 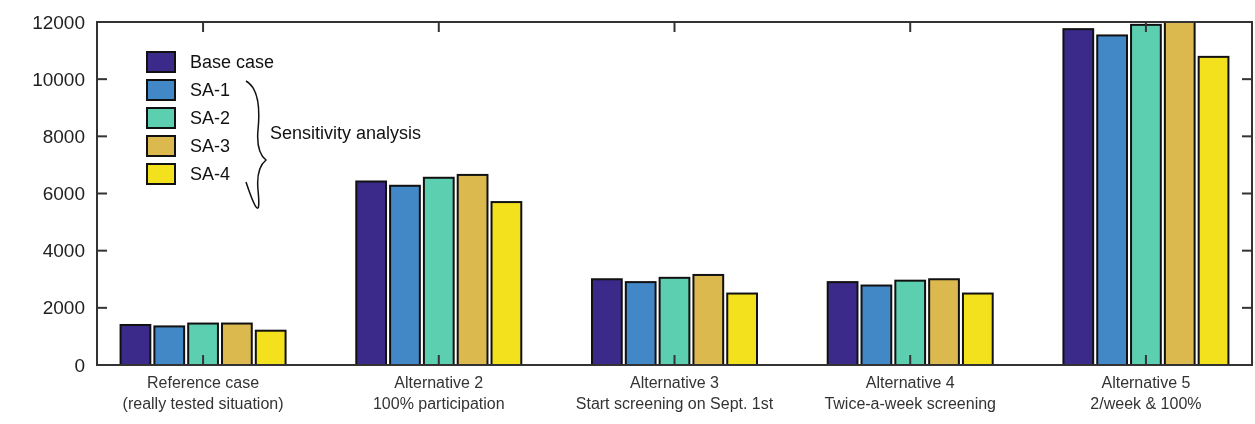 What do you see at coordinates (438, 393) in the screenshot?
I see `x-tick-label: Alternative 2 100% participation` at bounding box center [438, 393].